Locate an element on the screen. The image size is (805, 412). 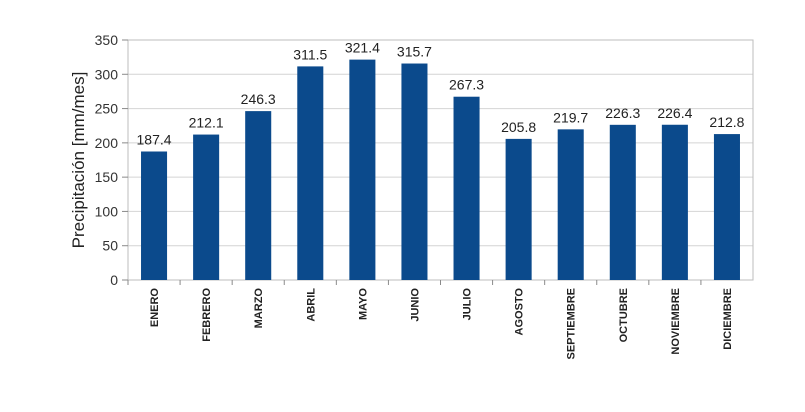
data-label: 212.8 is located at coordinates (726, 122).